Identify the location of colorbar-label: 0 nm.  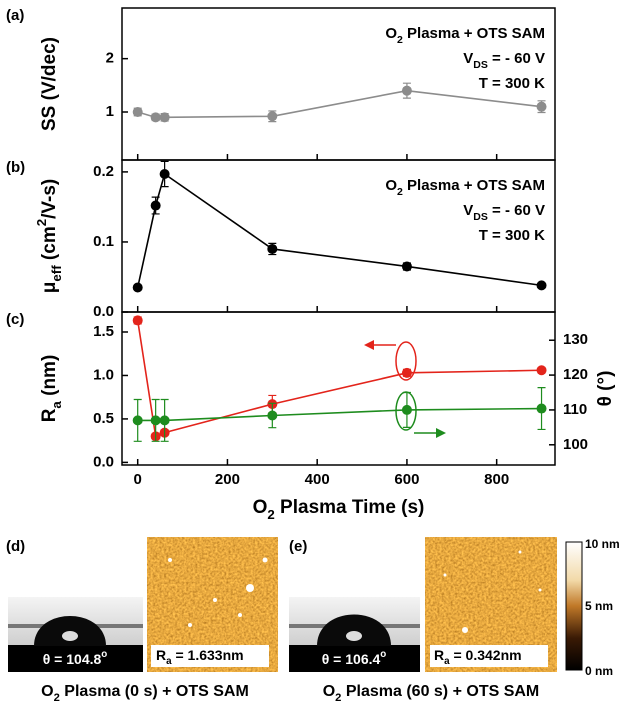
(599, 671).